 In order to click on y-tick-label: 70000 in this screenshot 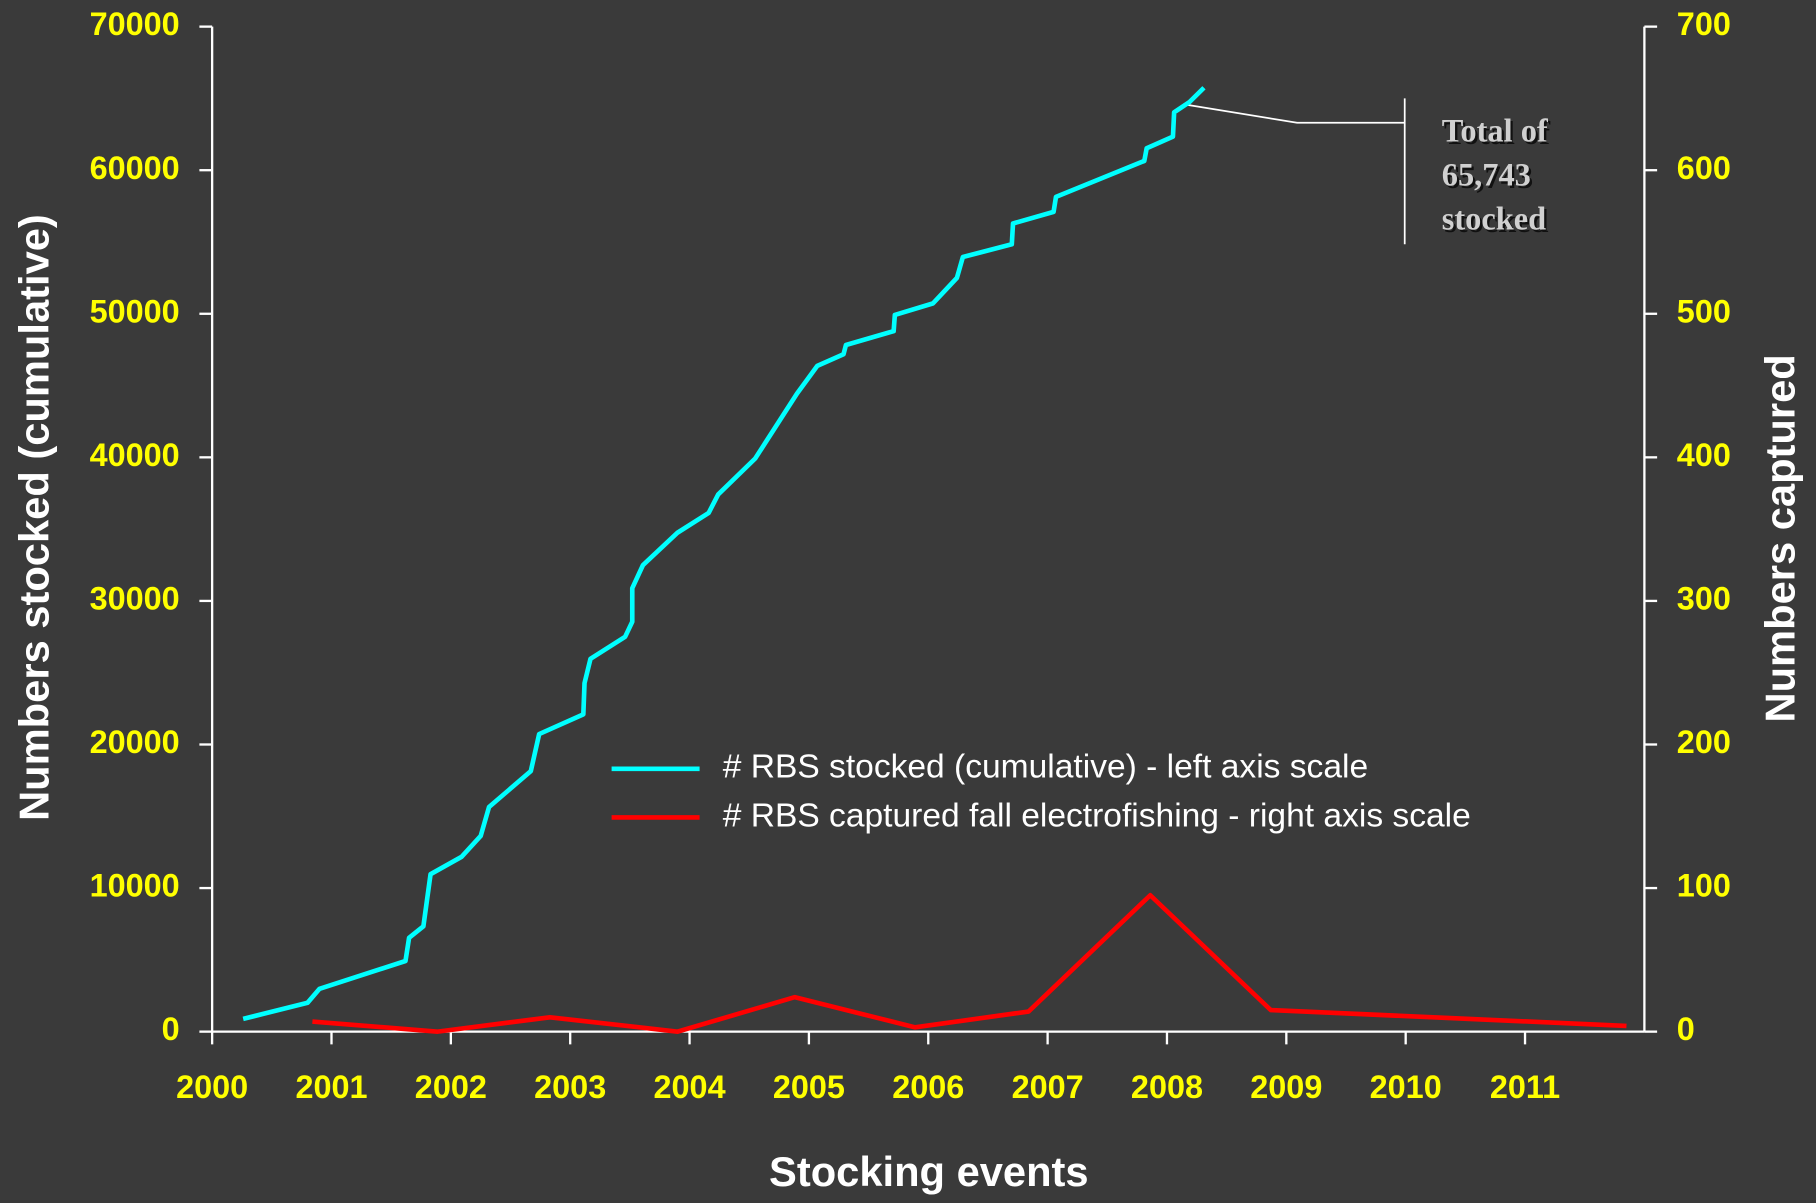, I will do `click(135, 24)`.